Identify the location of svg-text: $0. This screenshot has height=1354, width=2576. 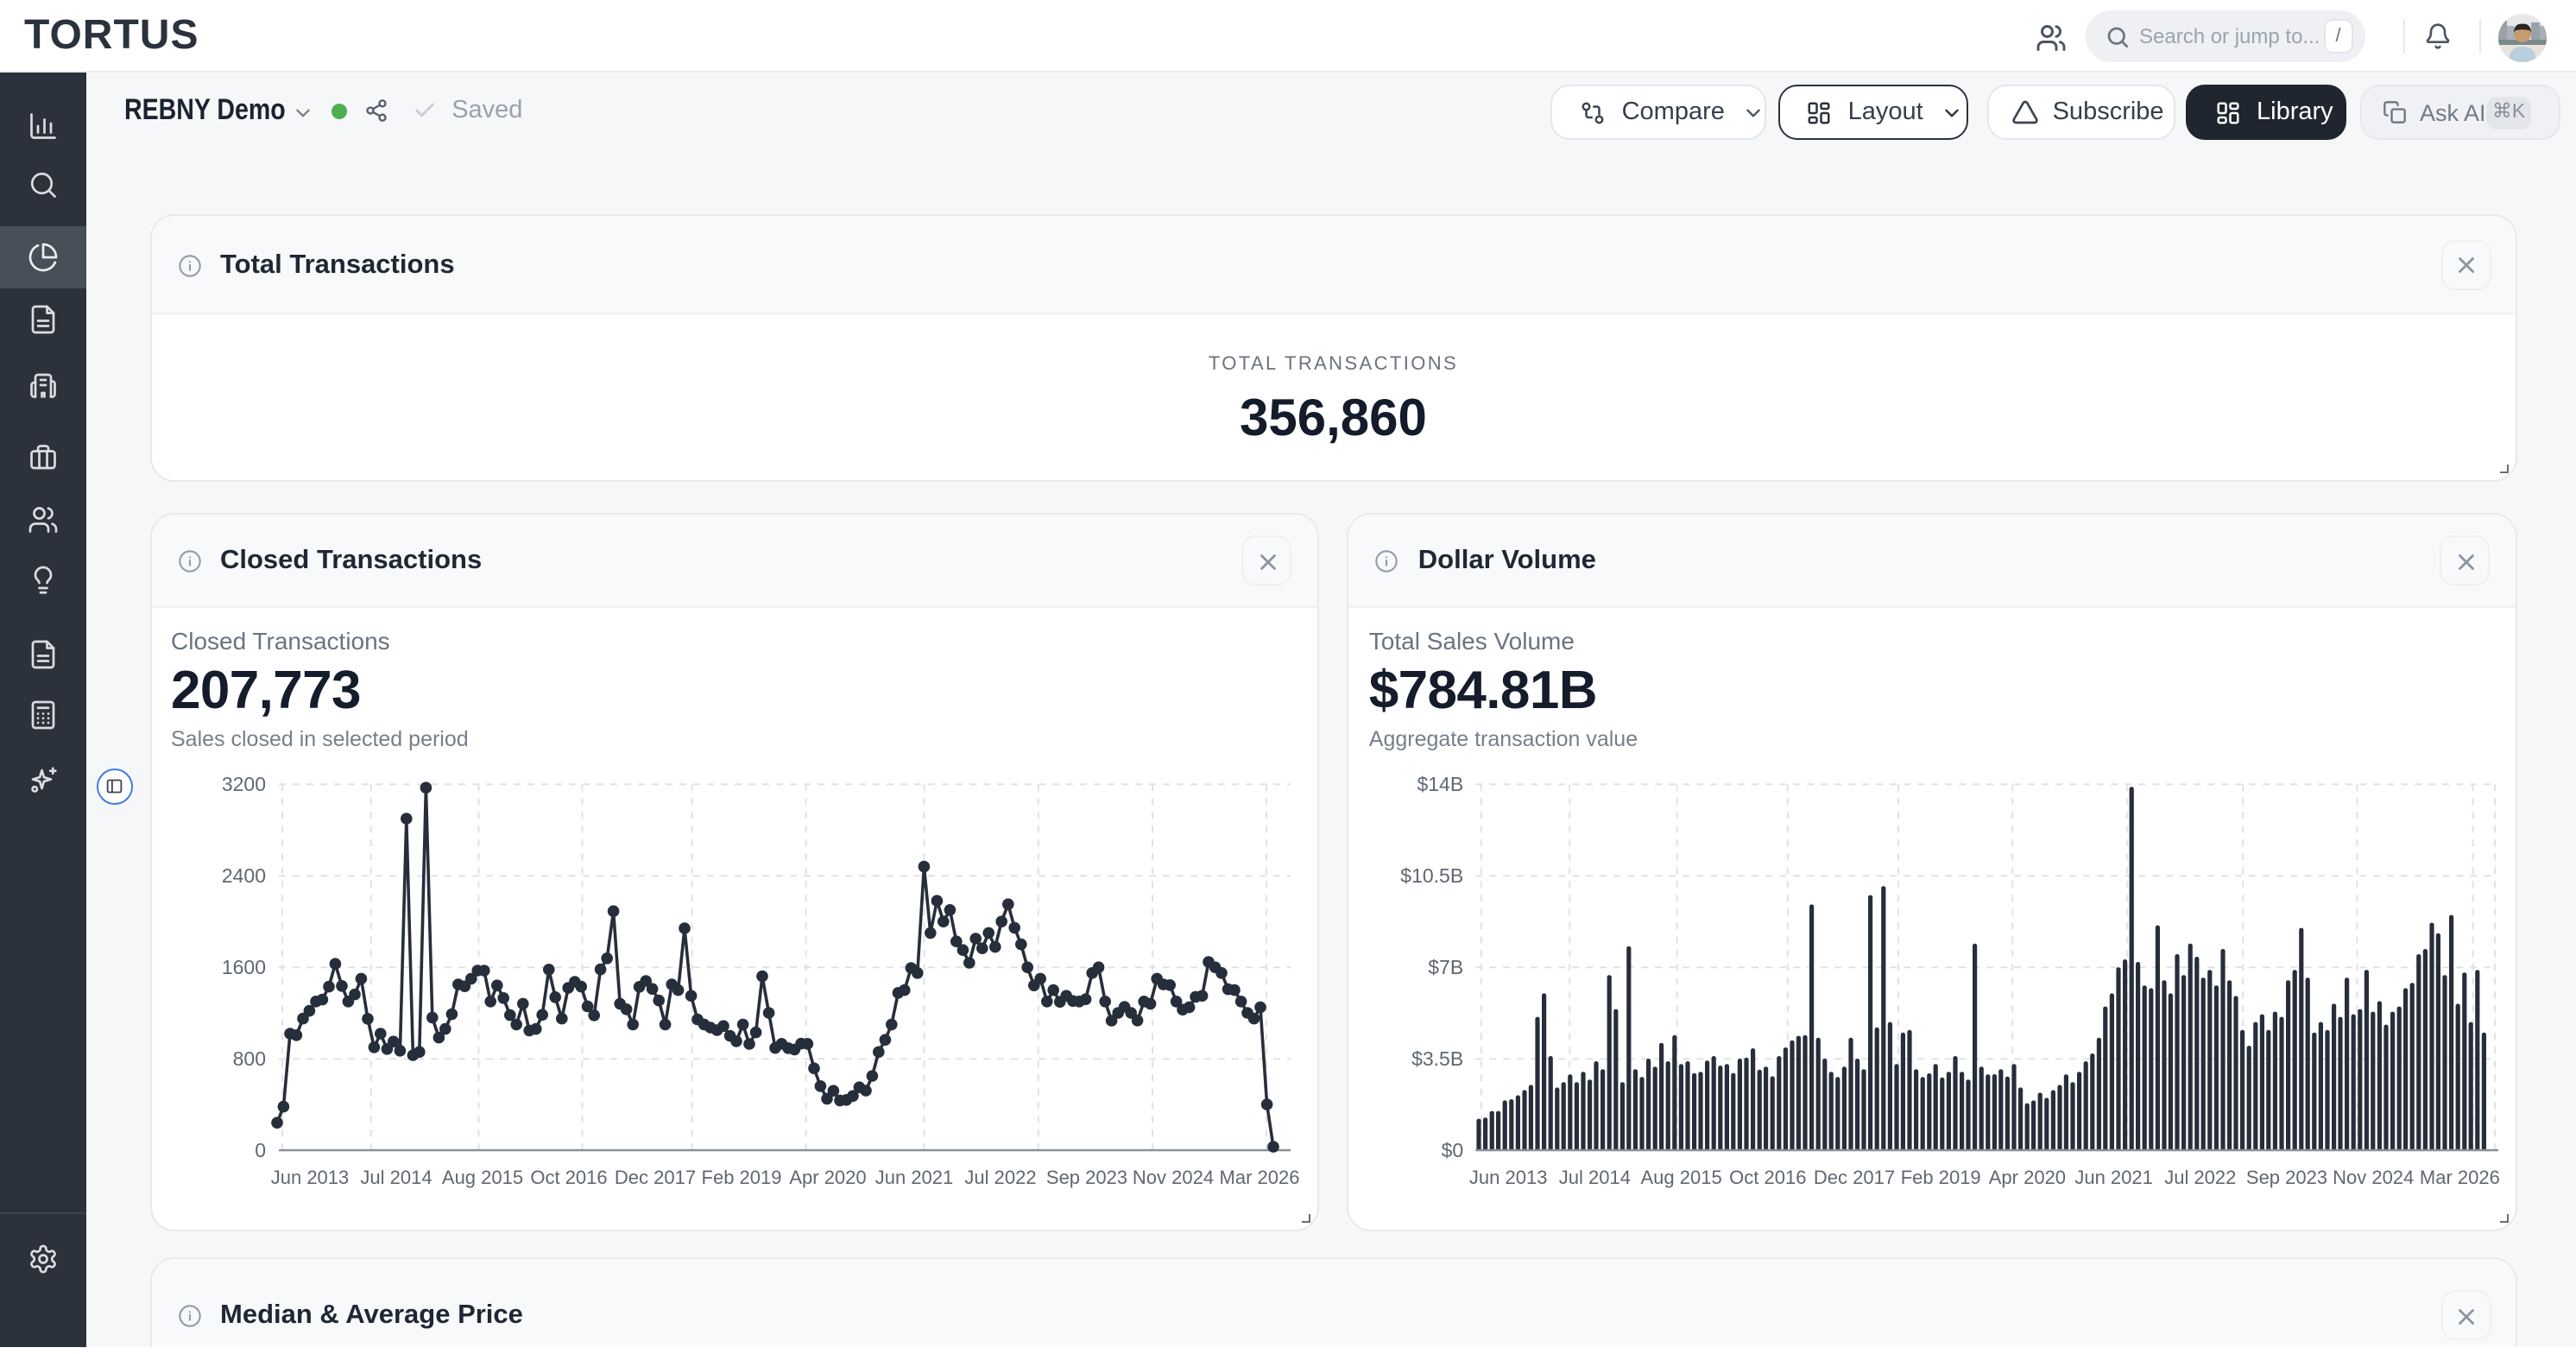
(1453, 1149).